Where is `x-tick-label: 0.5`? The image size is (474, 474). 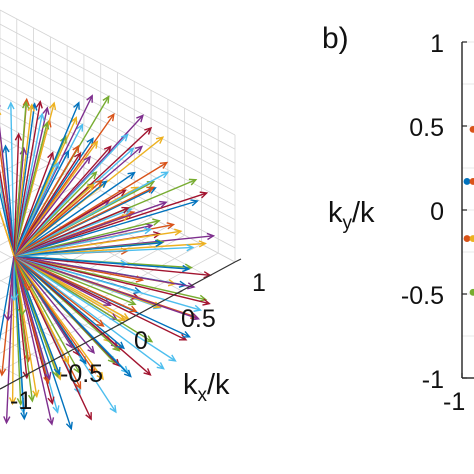 x-tick-label: 0.5 is located at coordinates (198, 319).